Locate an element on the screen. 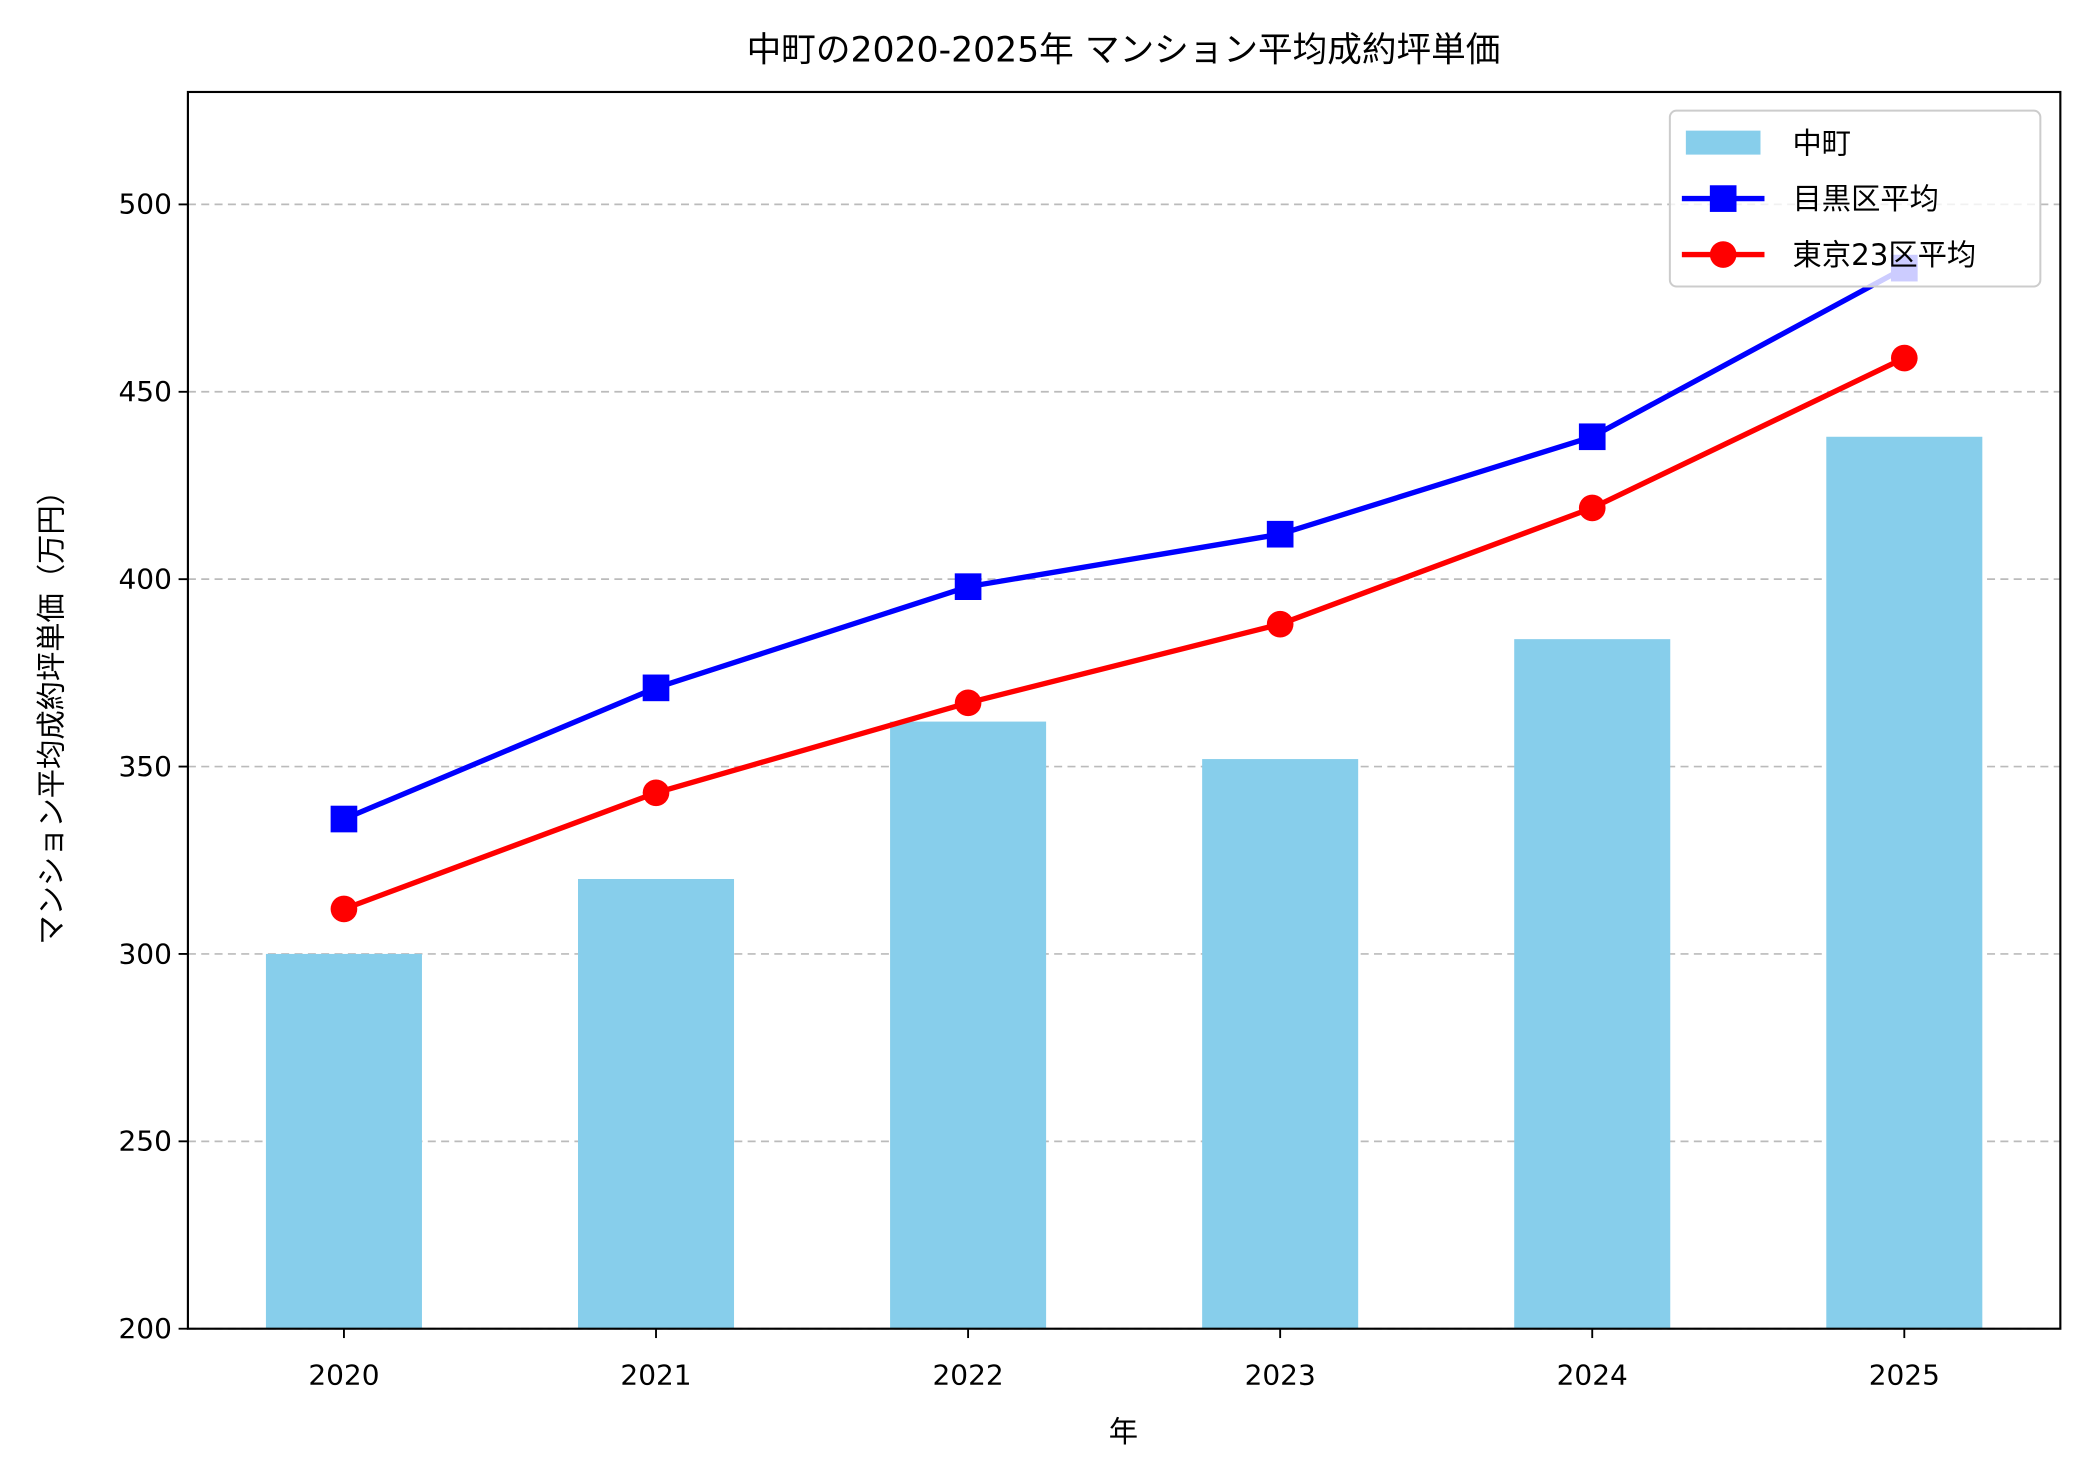  y-tick-label: 450 is located at coordinates (145, 391).